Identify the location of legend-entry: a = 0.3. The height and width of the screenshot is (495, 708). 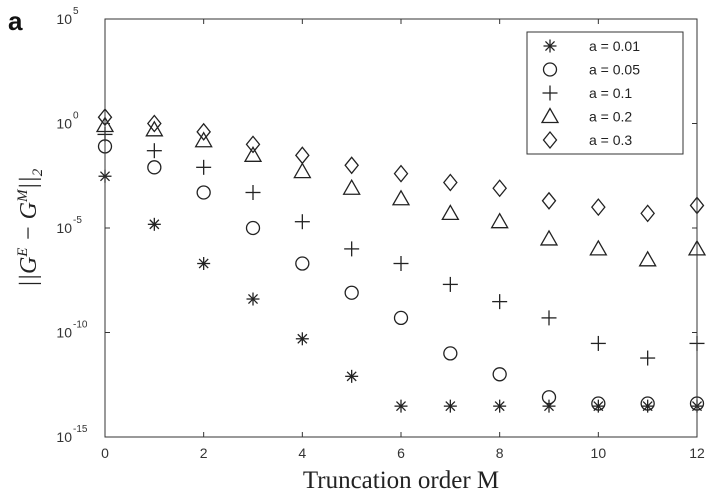
(610, 140).